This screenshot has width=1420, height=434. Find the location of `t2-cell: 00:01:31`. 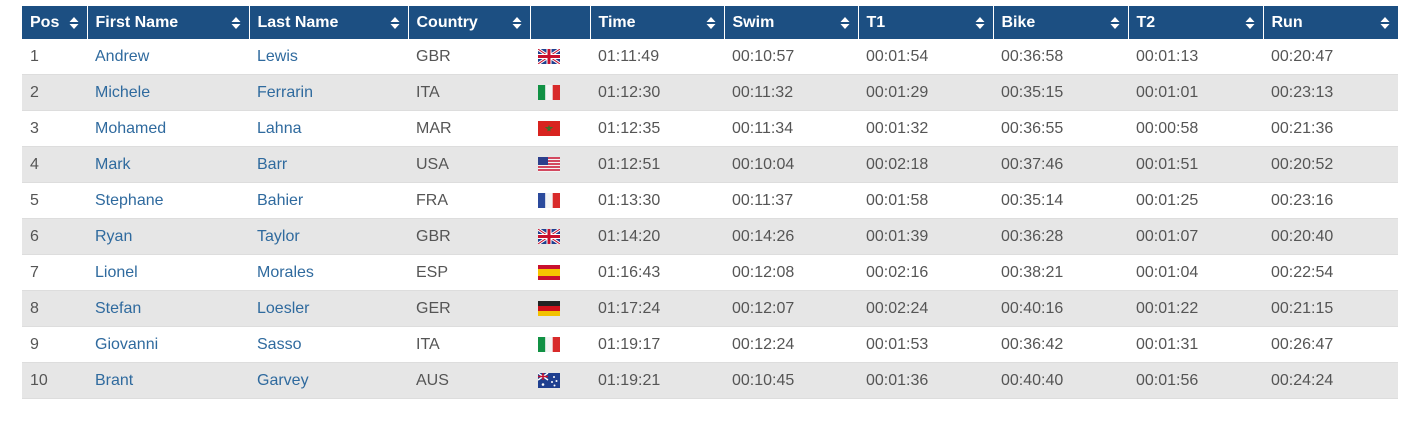

t2-cell: 00:01:31 is located at coordinates (1195, 344).